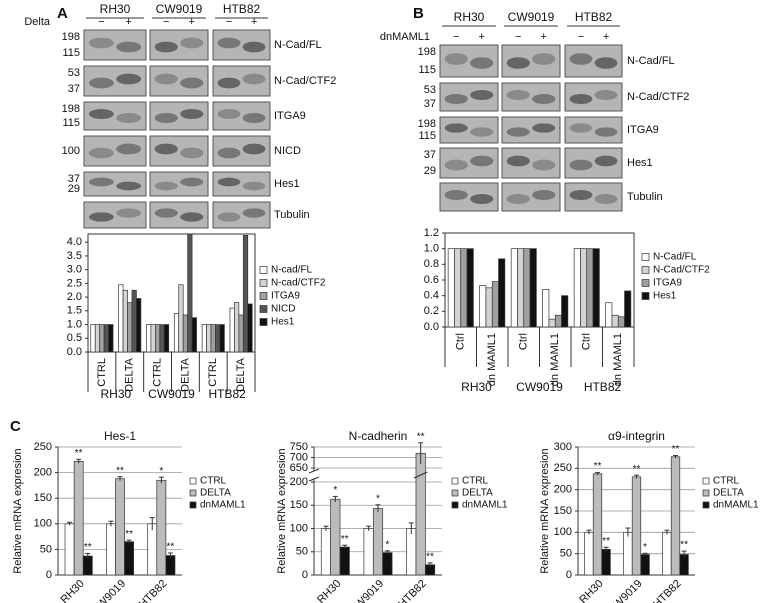  Describe the element at coordinates (292, 270) in the screenshot. I see `legend-label: N-cad/FL` at that location.